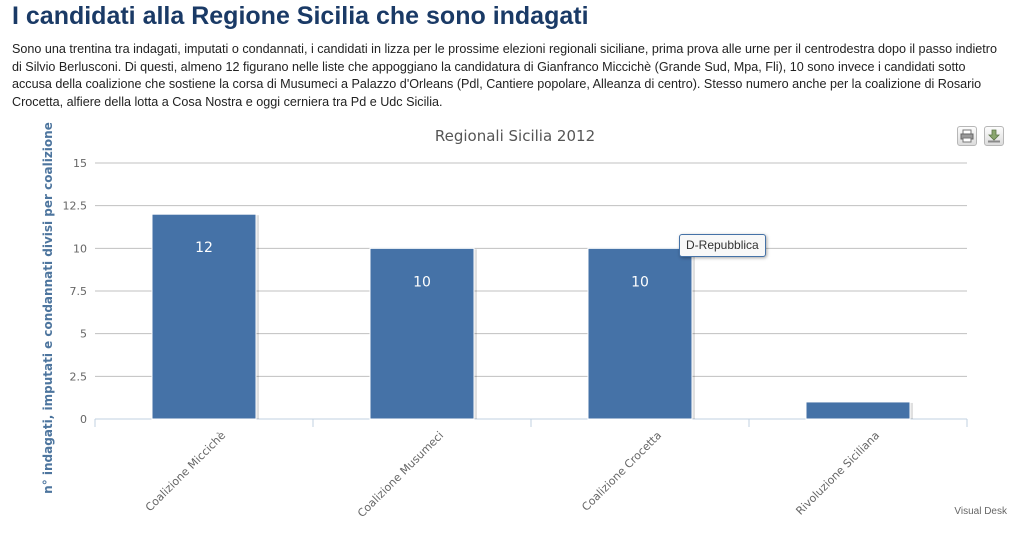 The width and height of the screenshot is (1024, 552). What do you see at coordinates (515, 136) in the screenshot?
I see `chart-title: Regionali Sicilia 2012` at bounding box center [515, 136].